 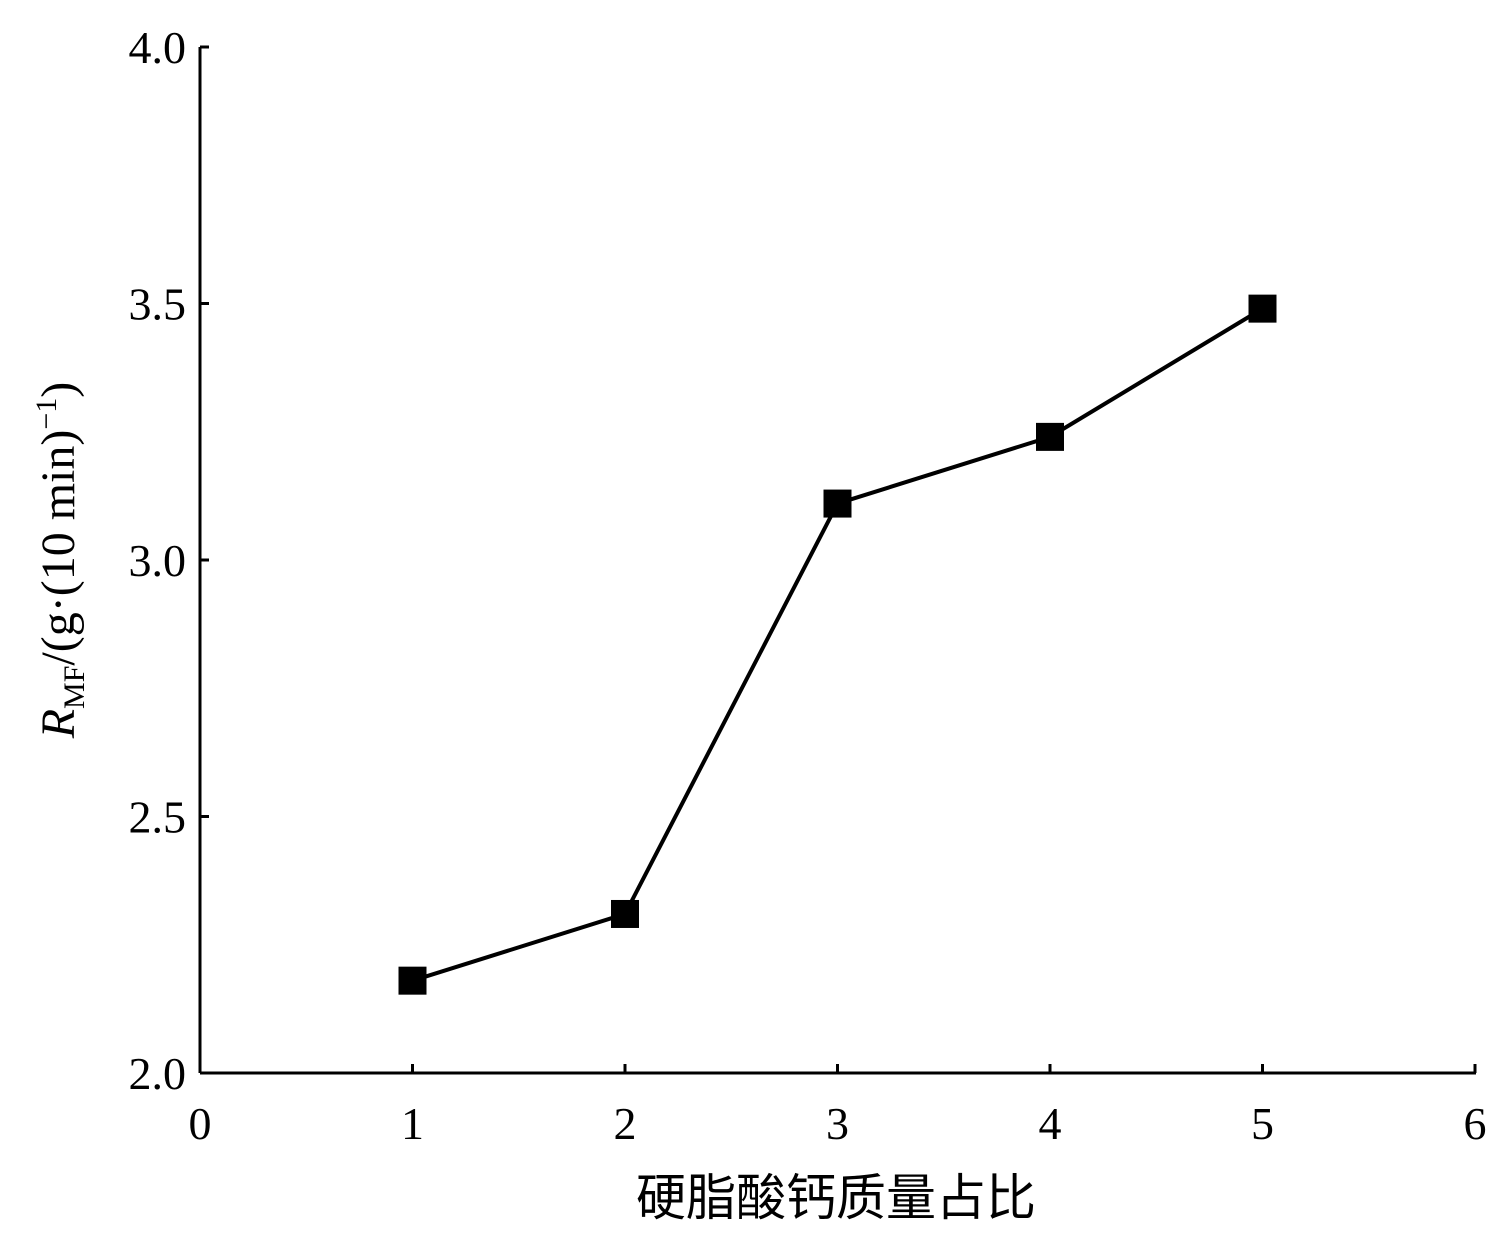 What do you see at coordinates (412, 1123) in the screenshot?
I see `x-tick-label: 1` at bounding box center [412, 1123].